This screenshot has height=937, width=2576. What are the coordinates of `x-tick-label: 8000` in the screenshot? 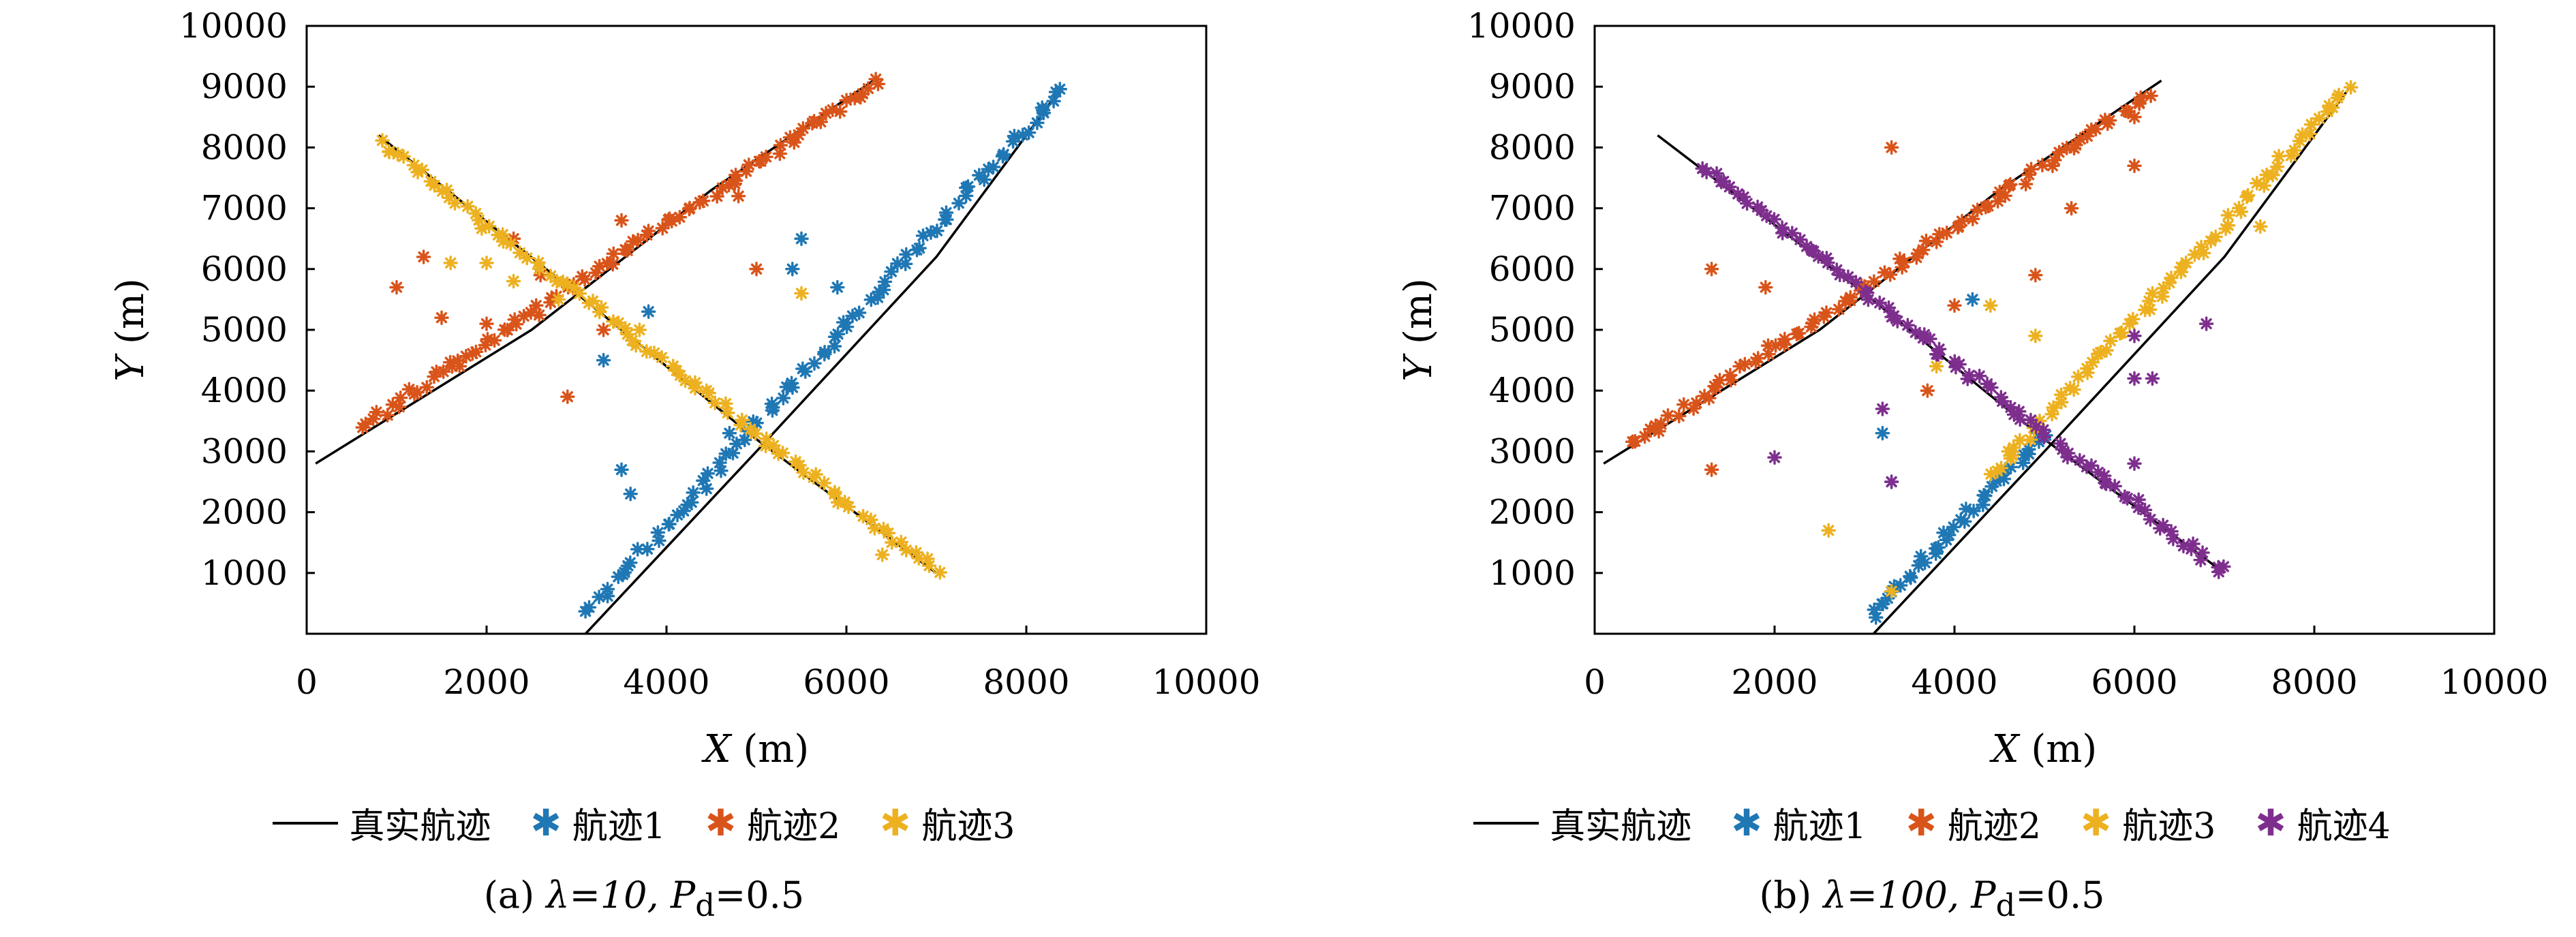 It's located at (2314, 682).